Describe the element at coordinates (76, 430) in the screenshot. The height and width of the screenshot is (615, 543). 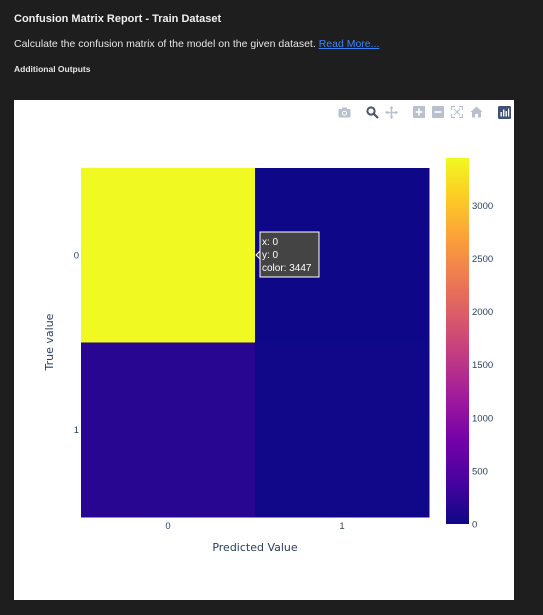
I see `y-tick-label: 1` at that location.